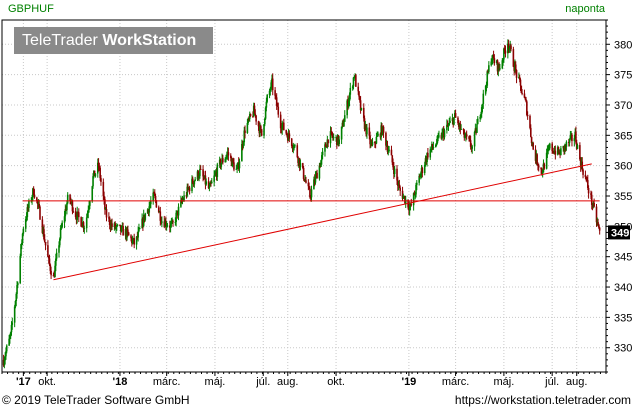 This screenshot has height=408, width=635. What do you see at coordinates (619, 232) in the screenshot?
I see `last-price-marker: 349` at bounding box center [619, 232].